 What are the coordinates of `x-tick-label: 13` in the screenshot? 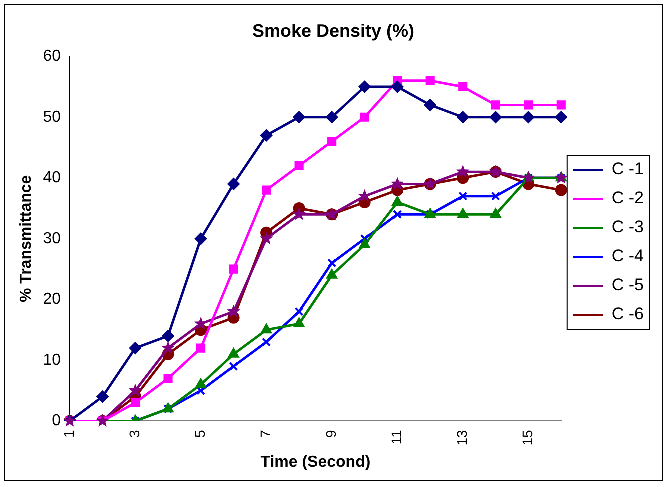 It's located at (462, 438).